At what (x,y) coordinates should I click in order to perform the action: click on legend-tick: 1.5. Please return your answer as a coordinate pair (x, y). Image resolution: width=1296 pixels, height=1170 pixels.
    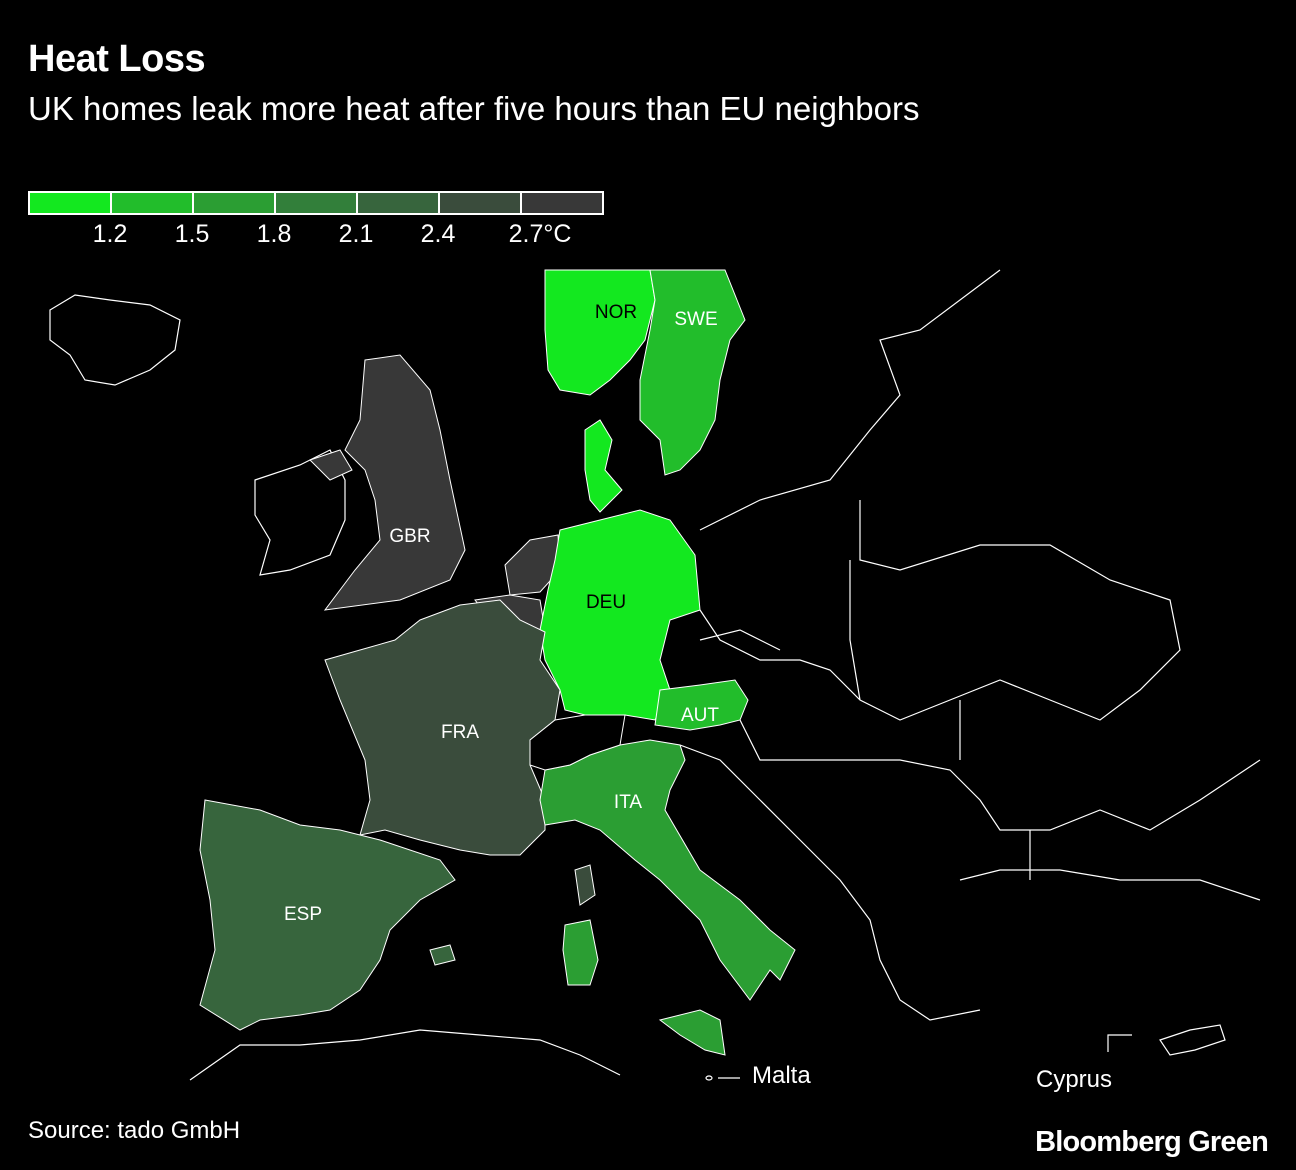
    Looking at the image, I should click on (192, 234).